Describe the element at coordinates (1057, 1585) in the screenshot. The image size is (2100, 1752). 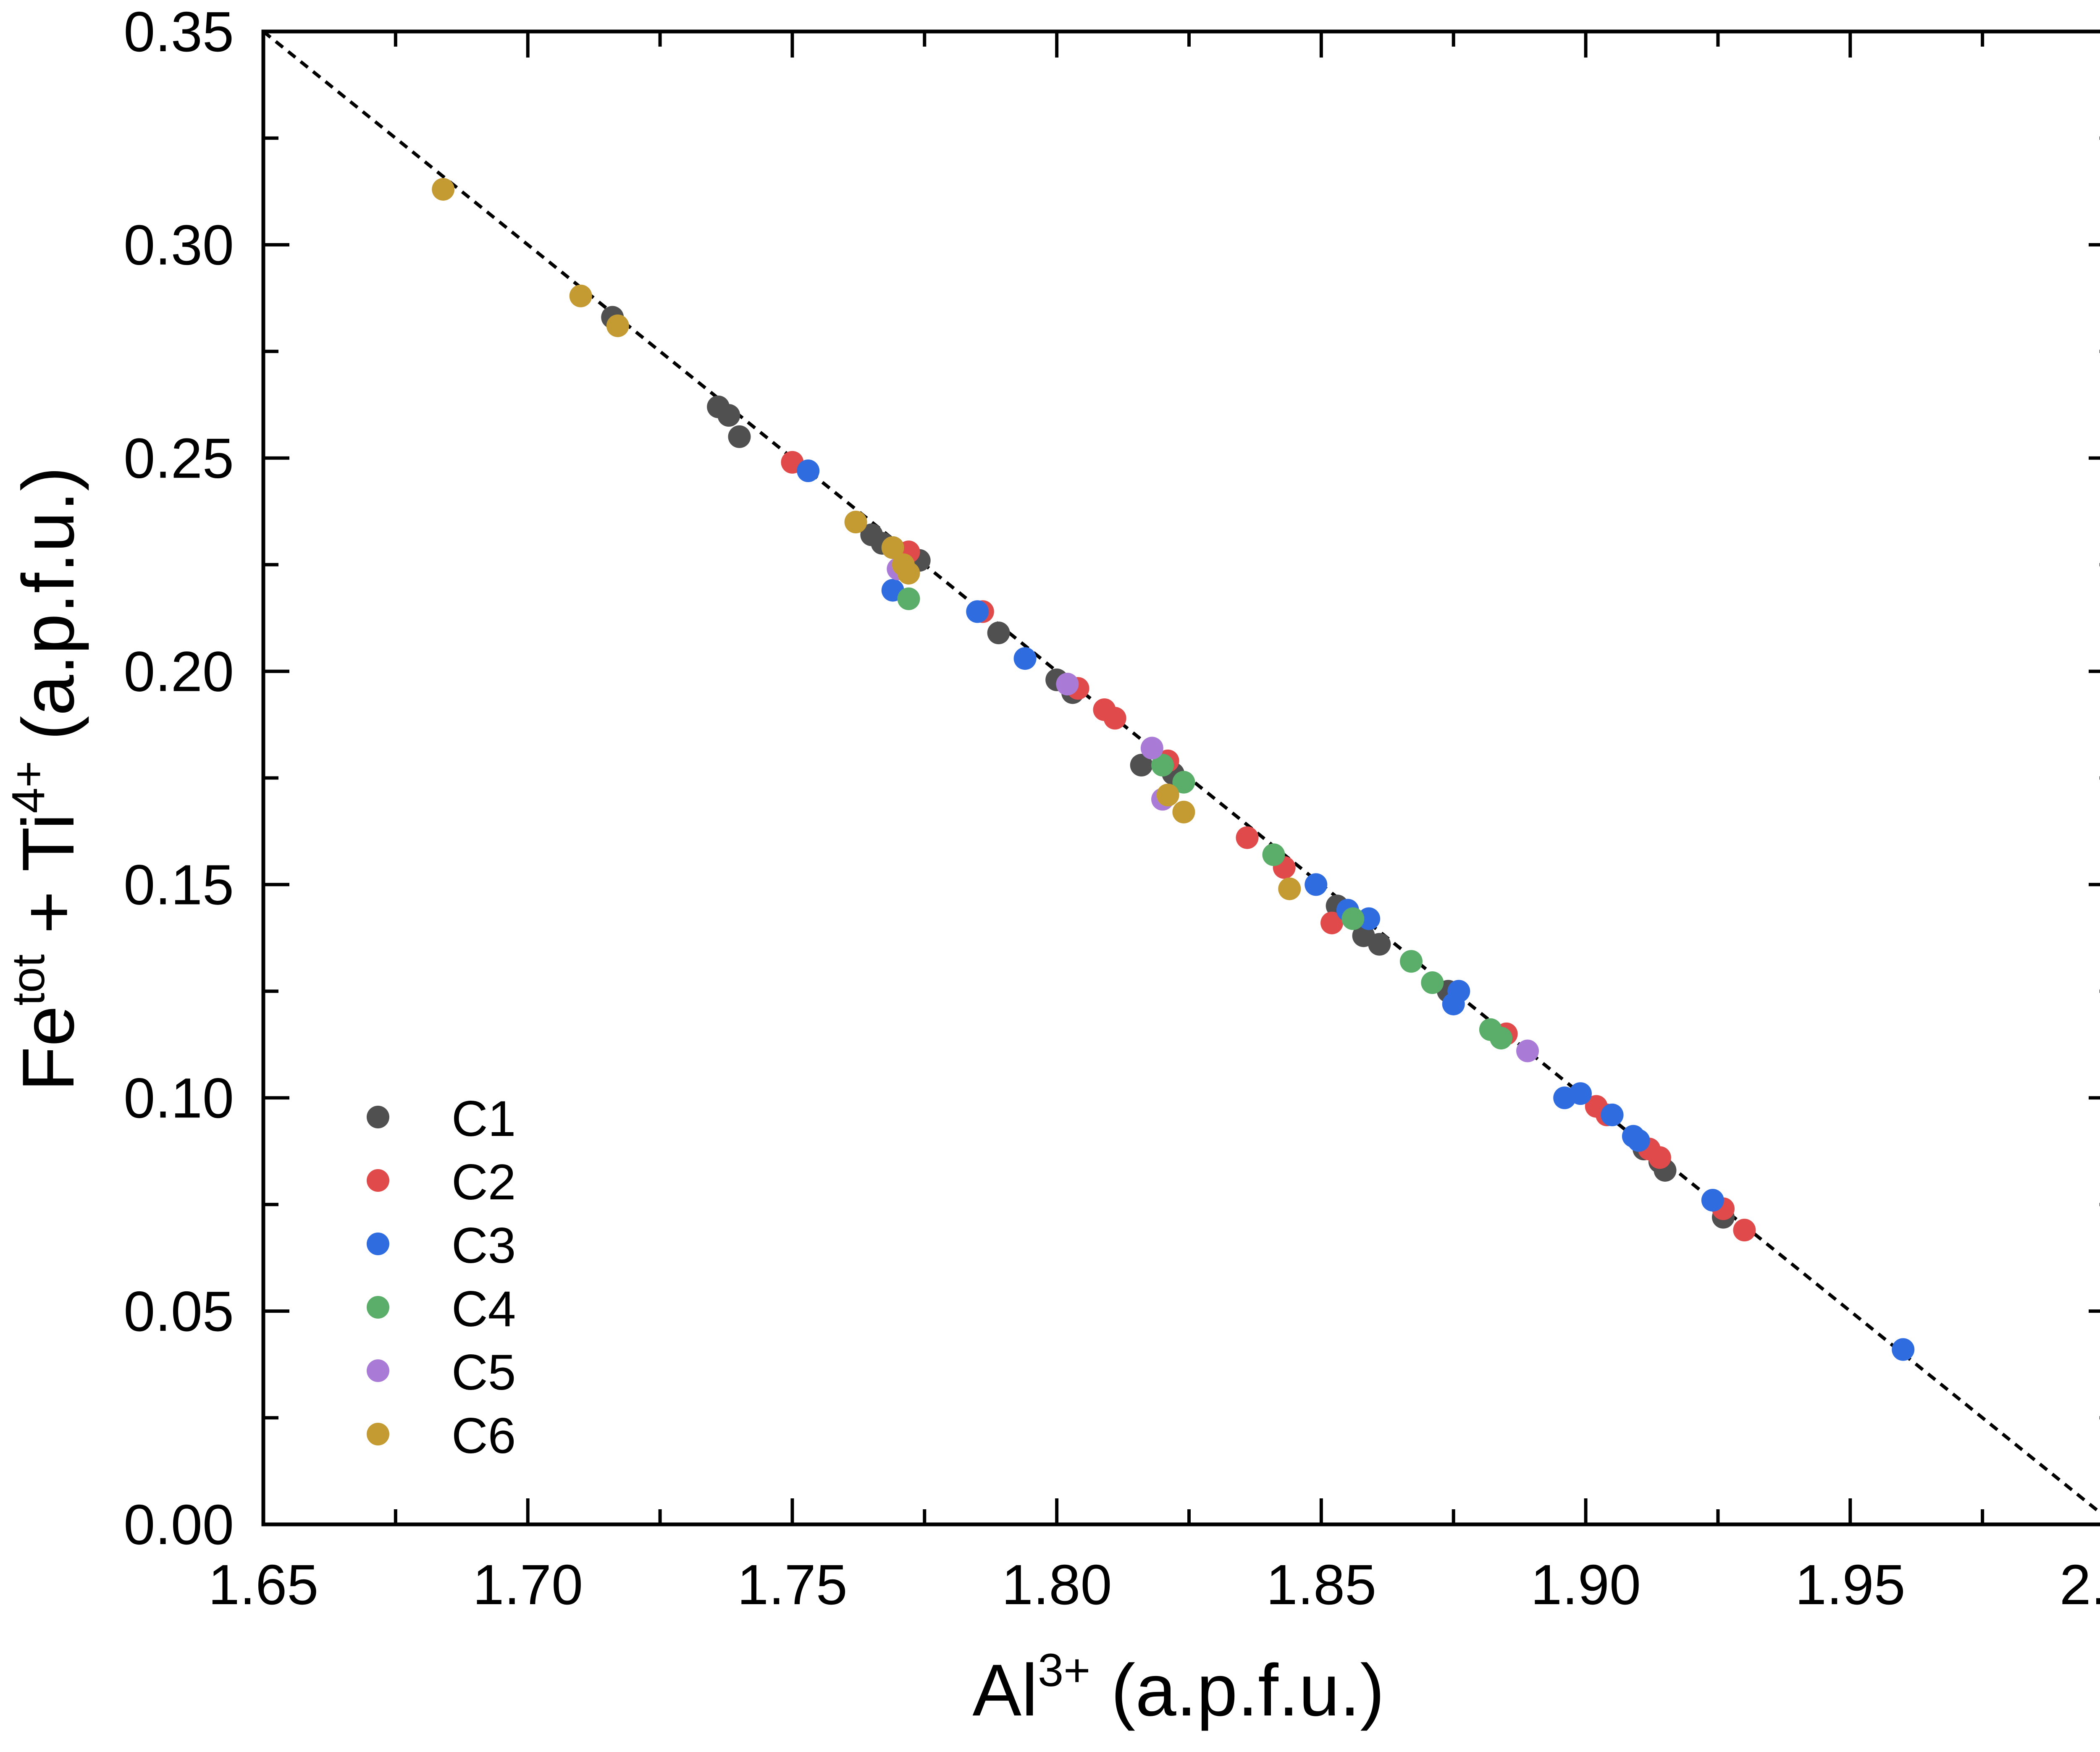
I see `x-tick-label: 1.80` at that location.